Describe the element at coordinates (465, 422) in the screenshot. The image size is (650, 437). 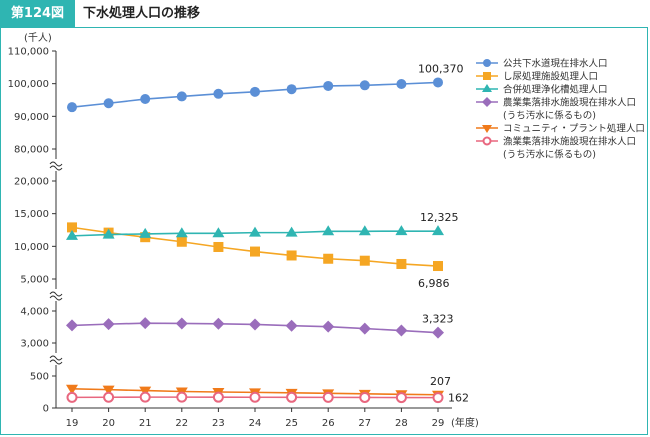
I see `x-unit-label: (年度)` at that location.